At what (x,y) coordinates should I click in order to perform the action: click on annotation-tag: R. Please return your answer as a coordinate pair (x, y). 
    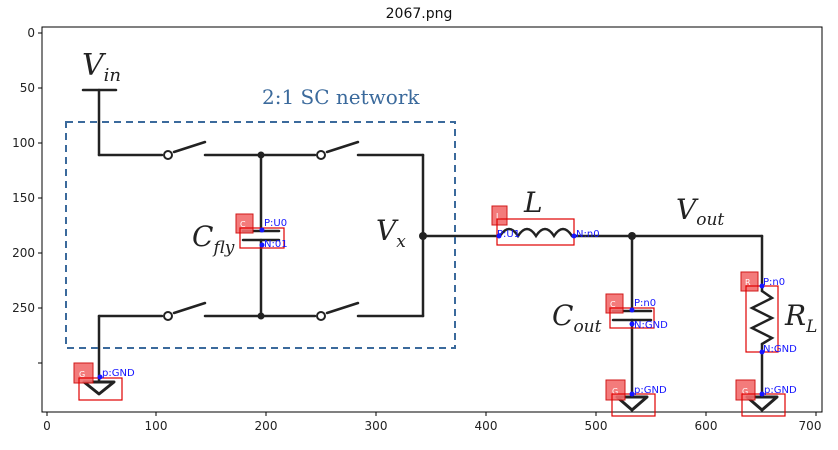
    Looking at the image, I should click on (748, 282).